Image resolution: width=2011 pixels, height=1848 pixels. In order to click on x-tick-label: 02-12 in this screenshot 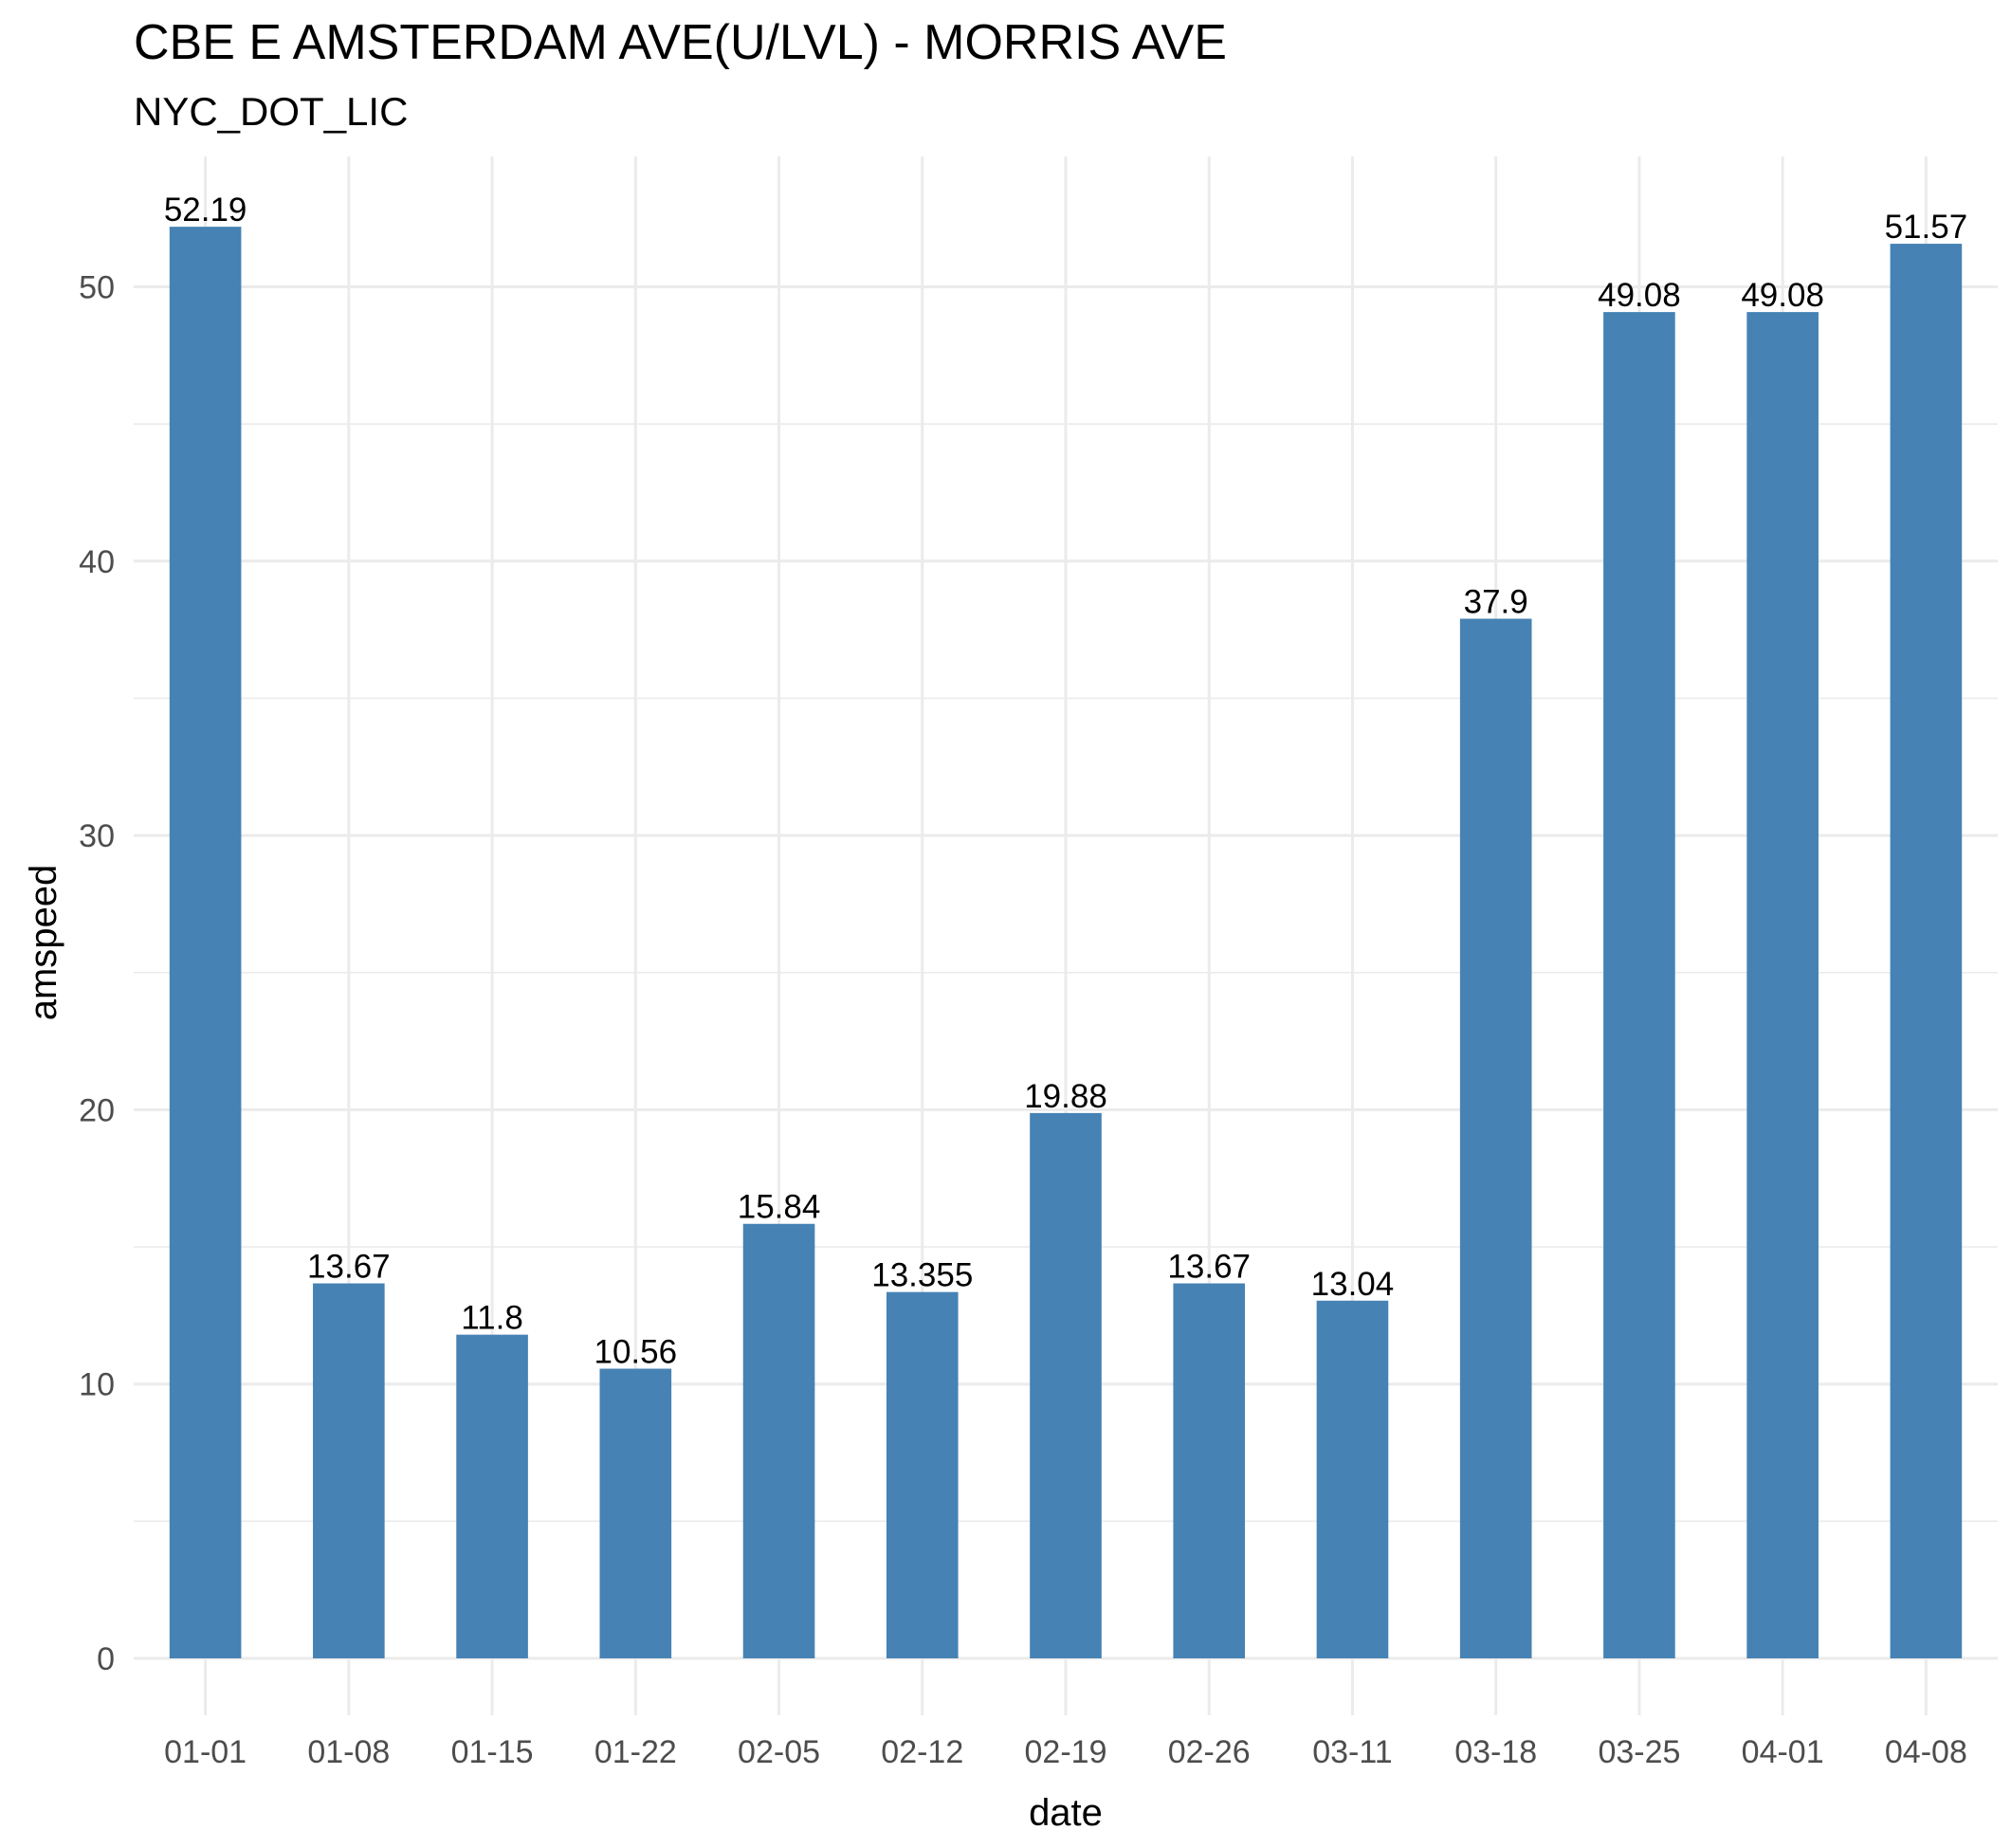, I will do `click(922, 1752)`.